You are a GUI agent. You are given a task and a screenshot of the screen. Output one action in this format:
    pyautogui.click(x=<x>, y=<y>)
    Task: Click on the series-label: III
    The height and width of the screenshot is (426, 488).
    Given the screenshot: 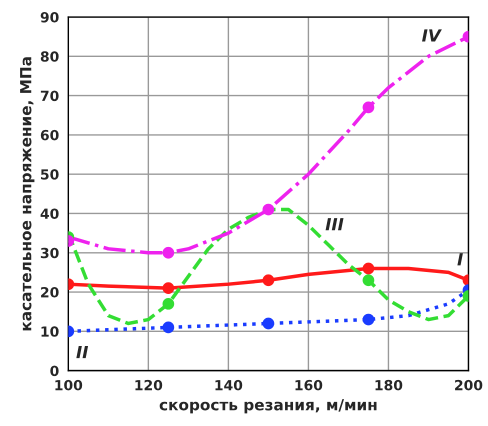 What is the action you would take?
    pyautogui.click(x=335, y=224)
    